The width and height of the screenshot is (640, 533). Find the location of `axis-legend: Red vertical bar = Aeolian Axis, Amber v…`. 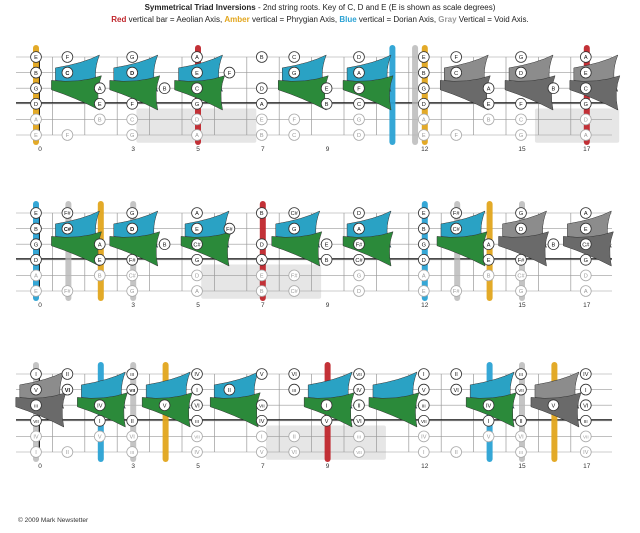

axis-legend: Red vertical bar = Aeolian Axis, Amber v… is located at coordinates (320, 19).